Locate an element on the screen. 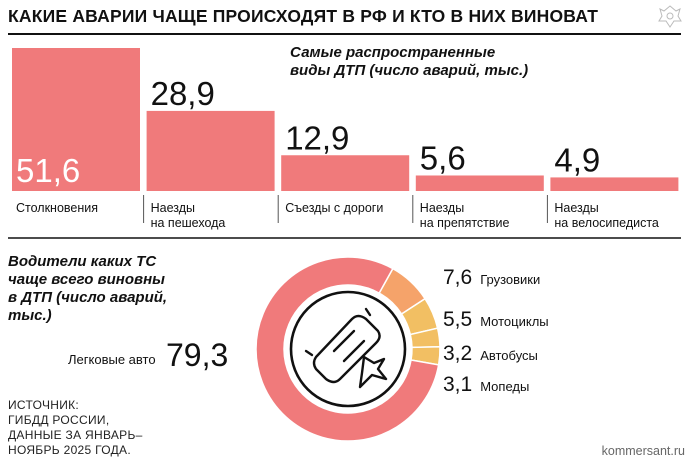 The width and height of the screenshot is (689, 470). donut-label: 3,2 Автобусы is located at coordinates (490, 353).